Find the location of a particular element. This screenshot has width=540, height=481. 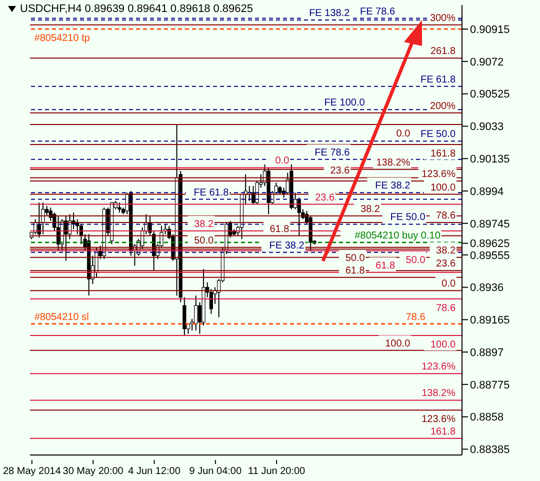

x-tick-label: 28 May 2014 is located at coordinates (32, 471).